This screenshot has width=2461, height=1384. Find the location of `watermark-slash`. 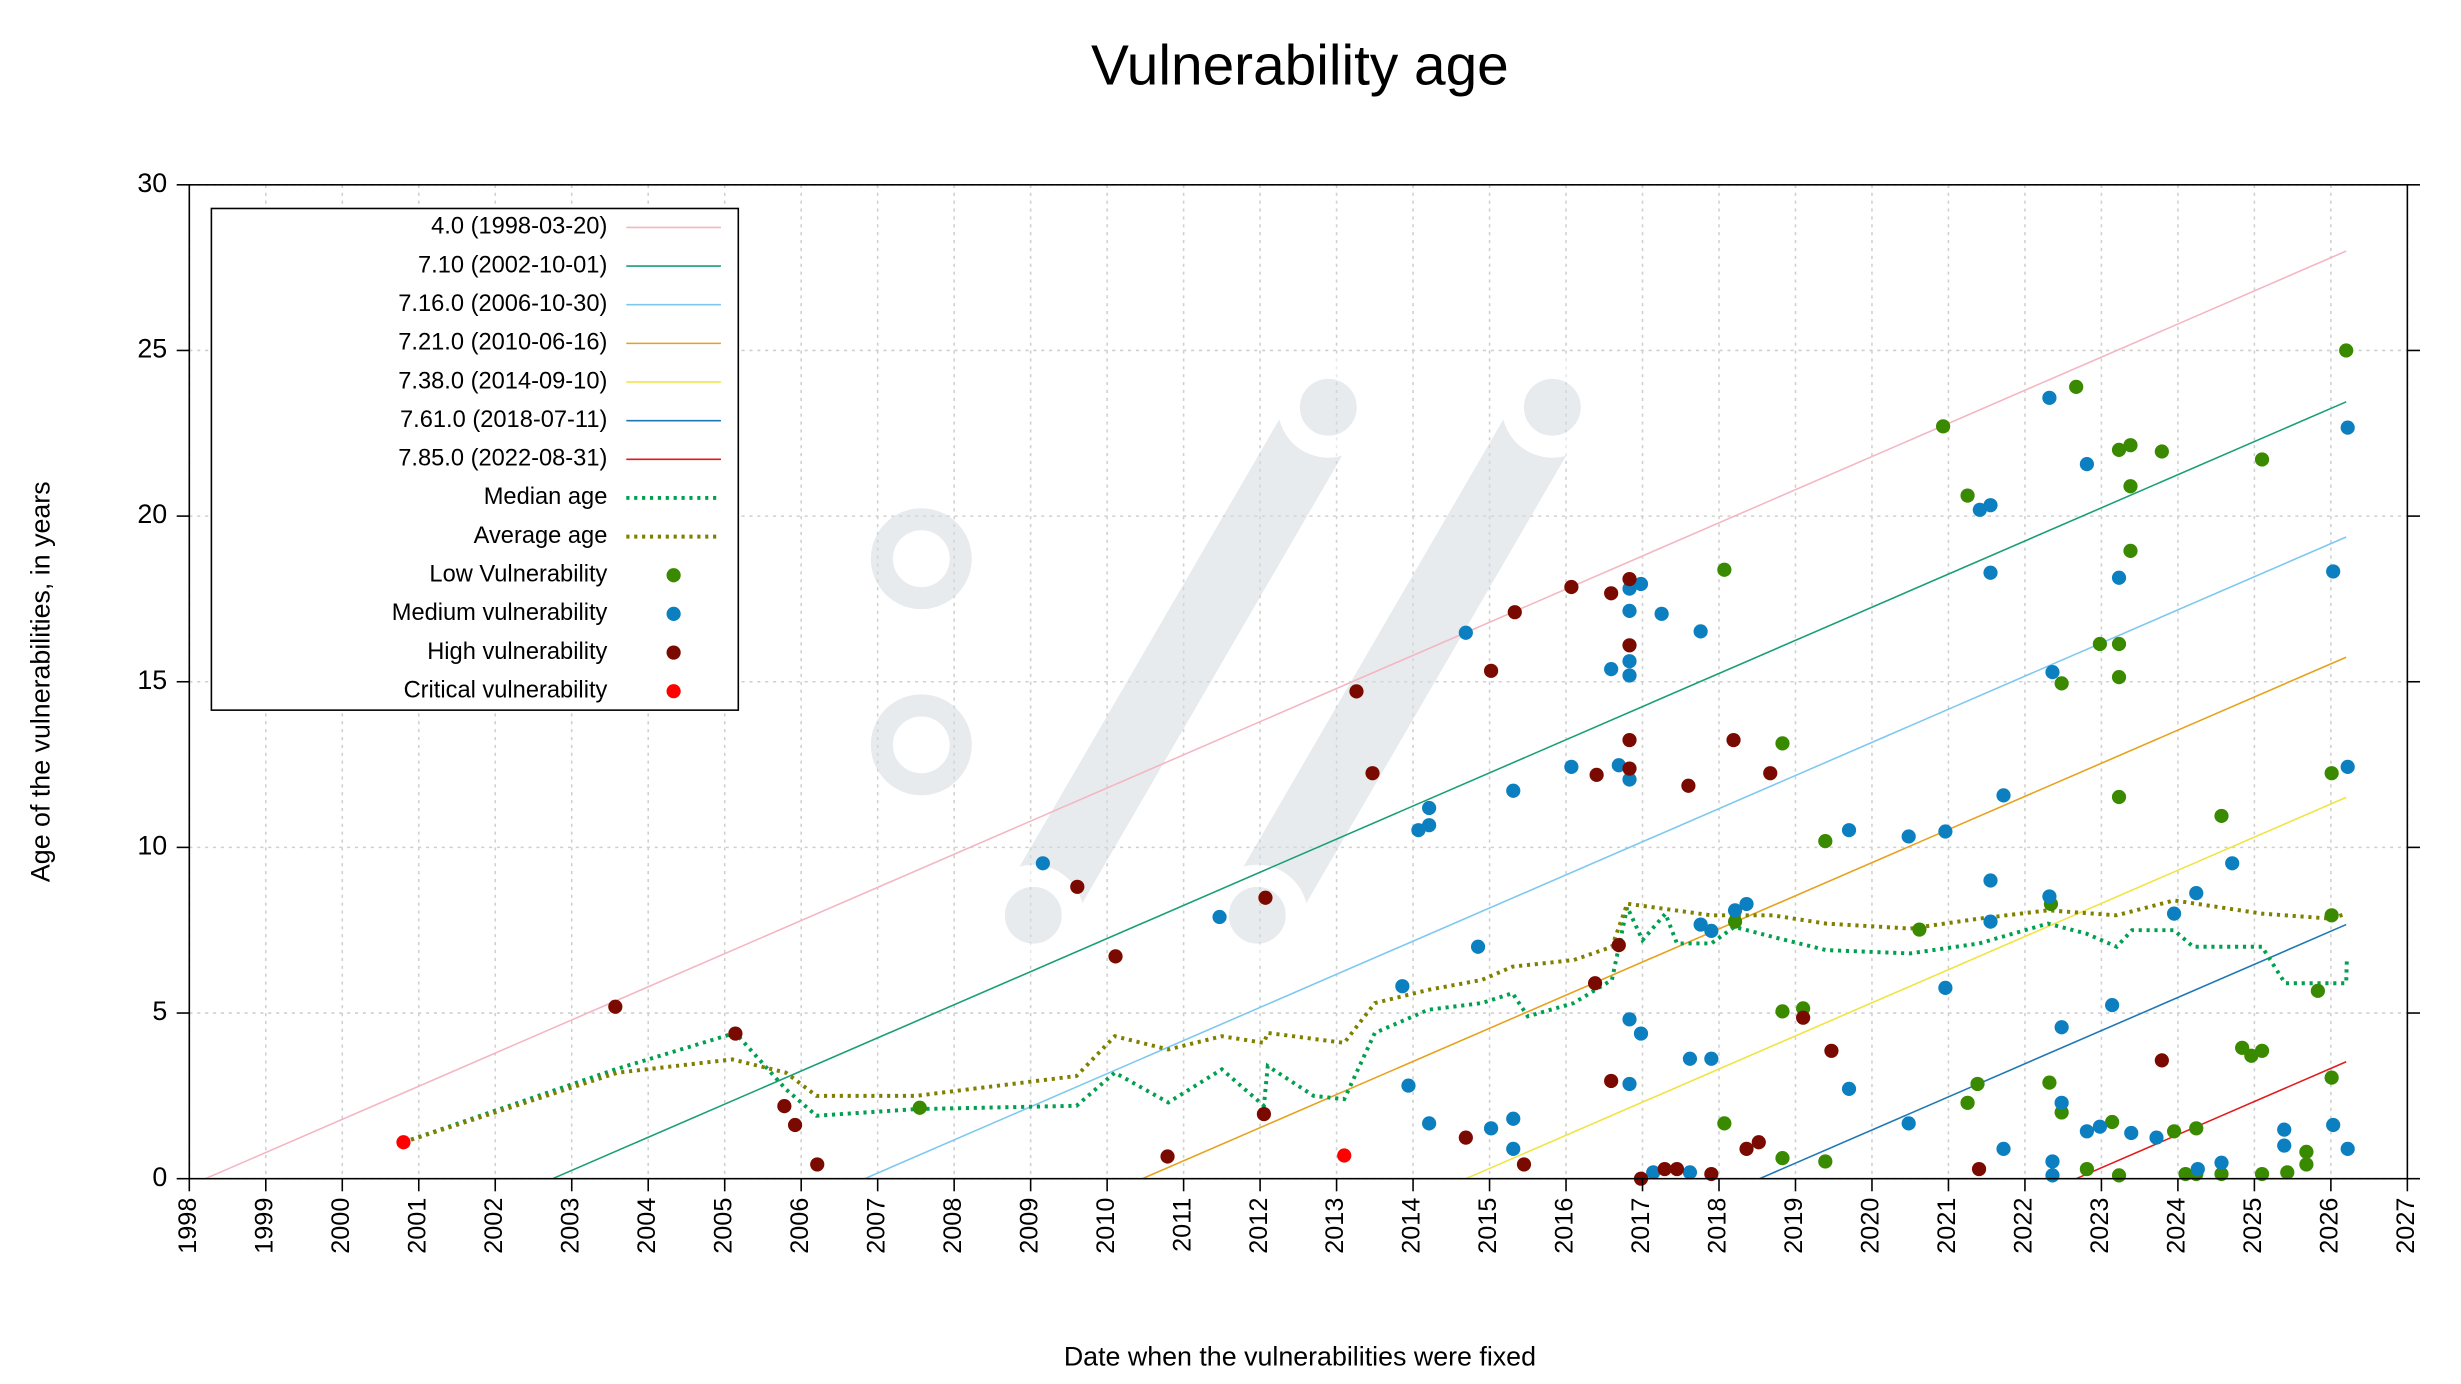

watermark-slash is located at coordinates (1405, 661).